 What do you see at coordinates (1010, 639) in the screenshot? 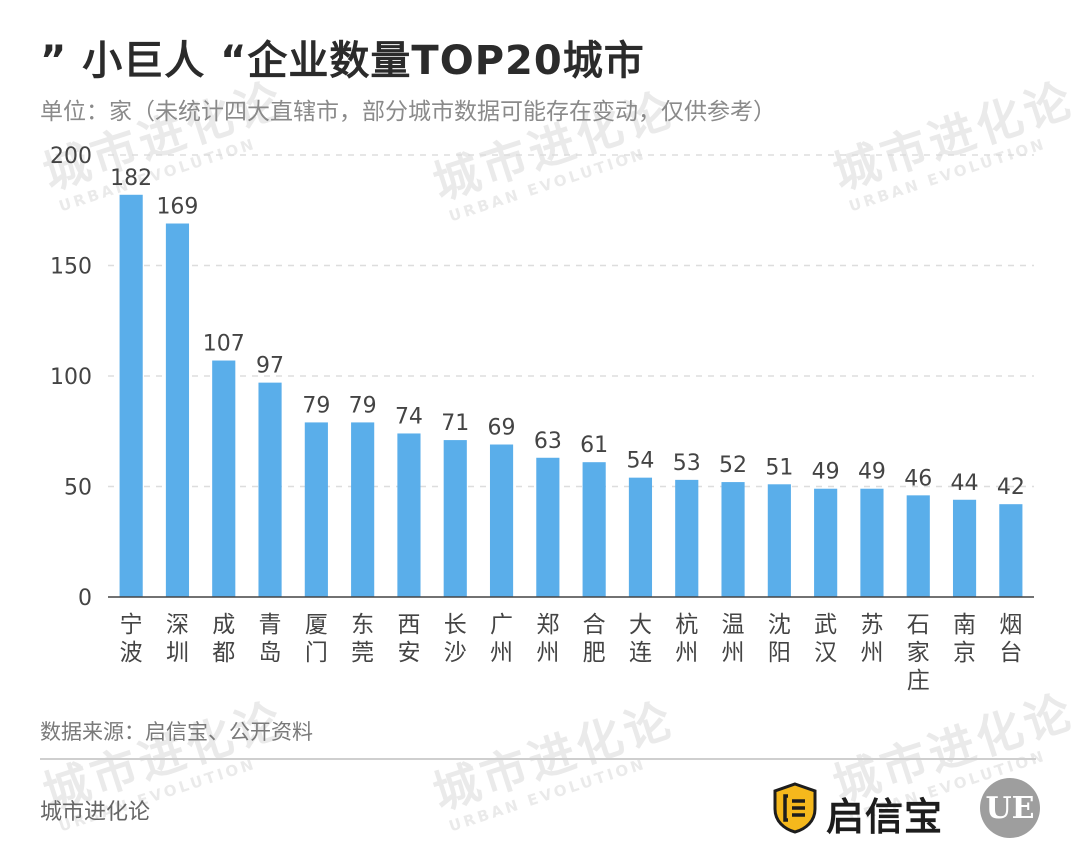
I see `x-category-label: 烟台` at bounding box center [1010, 639].